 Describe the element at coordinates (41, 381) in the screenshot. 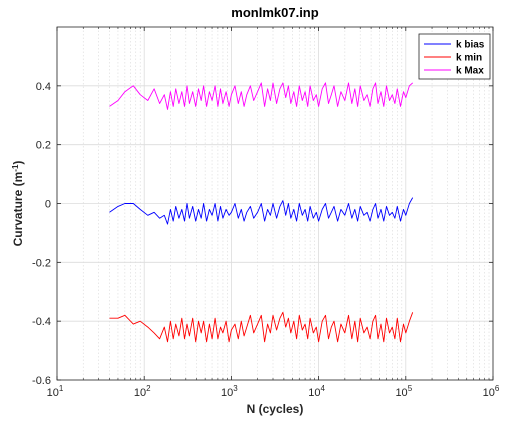

I see `y-tick-label: -0.6` at that location.